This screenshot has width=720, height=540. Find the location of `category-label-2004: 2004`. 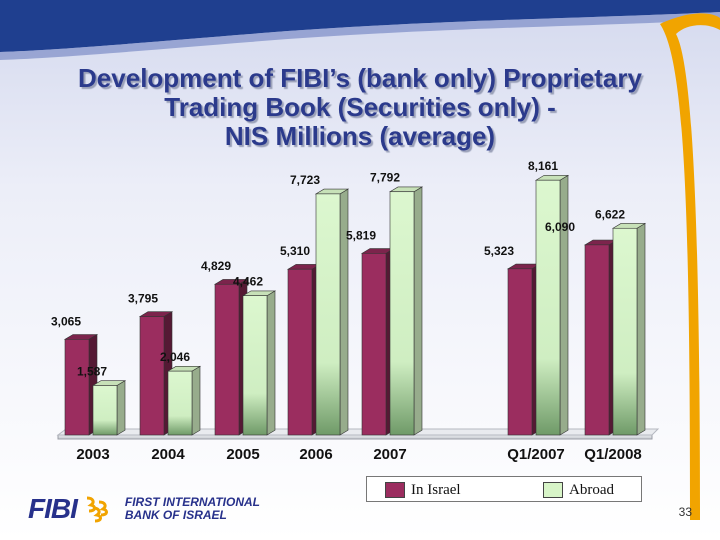

category-label-2004: 2004 is located at coordinates (168, 454).